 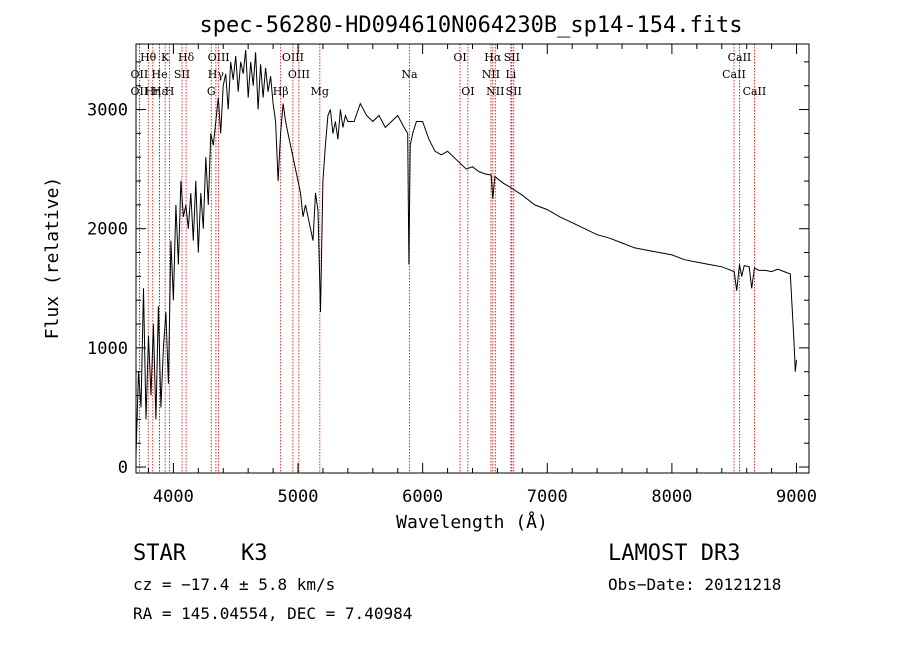 I want to click on line-label: He, so click(x=160, y=74).